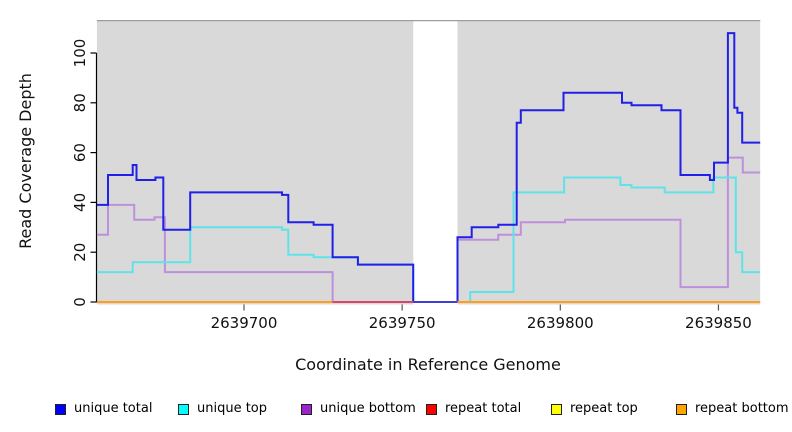  I want to click on no-coverage-gap-band, so click(435, 163).